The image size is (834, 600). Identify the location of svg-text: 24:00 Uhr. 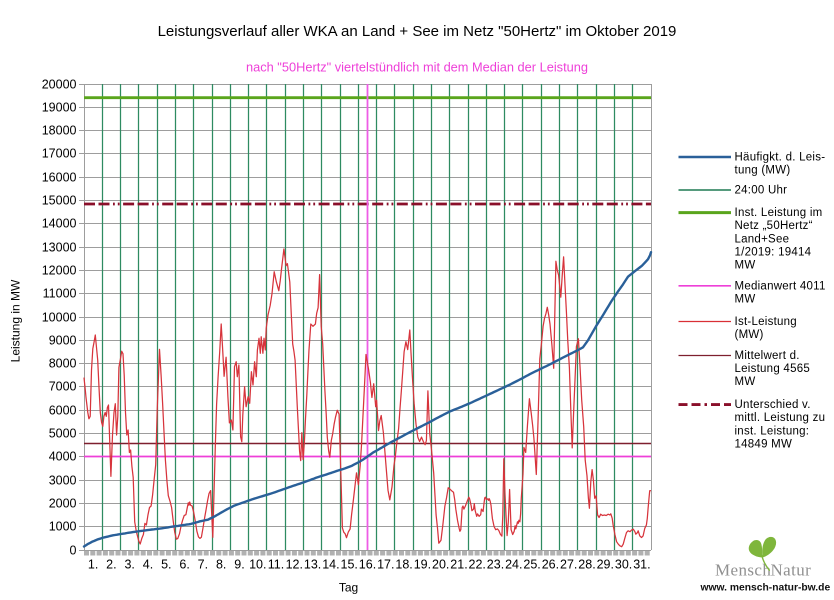
(761, 191).